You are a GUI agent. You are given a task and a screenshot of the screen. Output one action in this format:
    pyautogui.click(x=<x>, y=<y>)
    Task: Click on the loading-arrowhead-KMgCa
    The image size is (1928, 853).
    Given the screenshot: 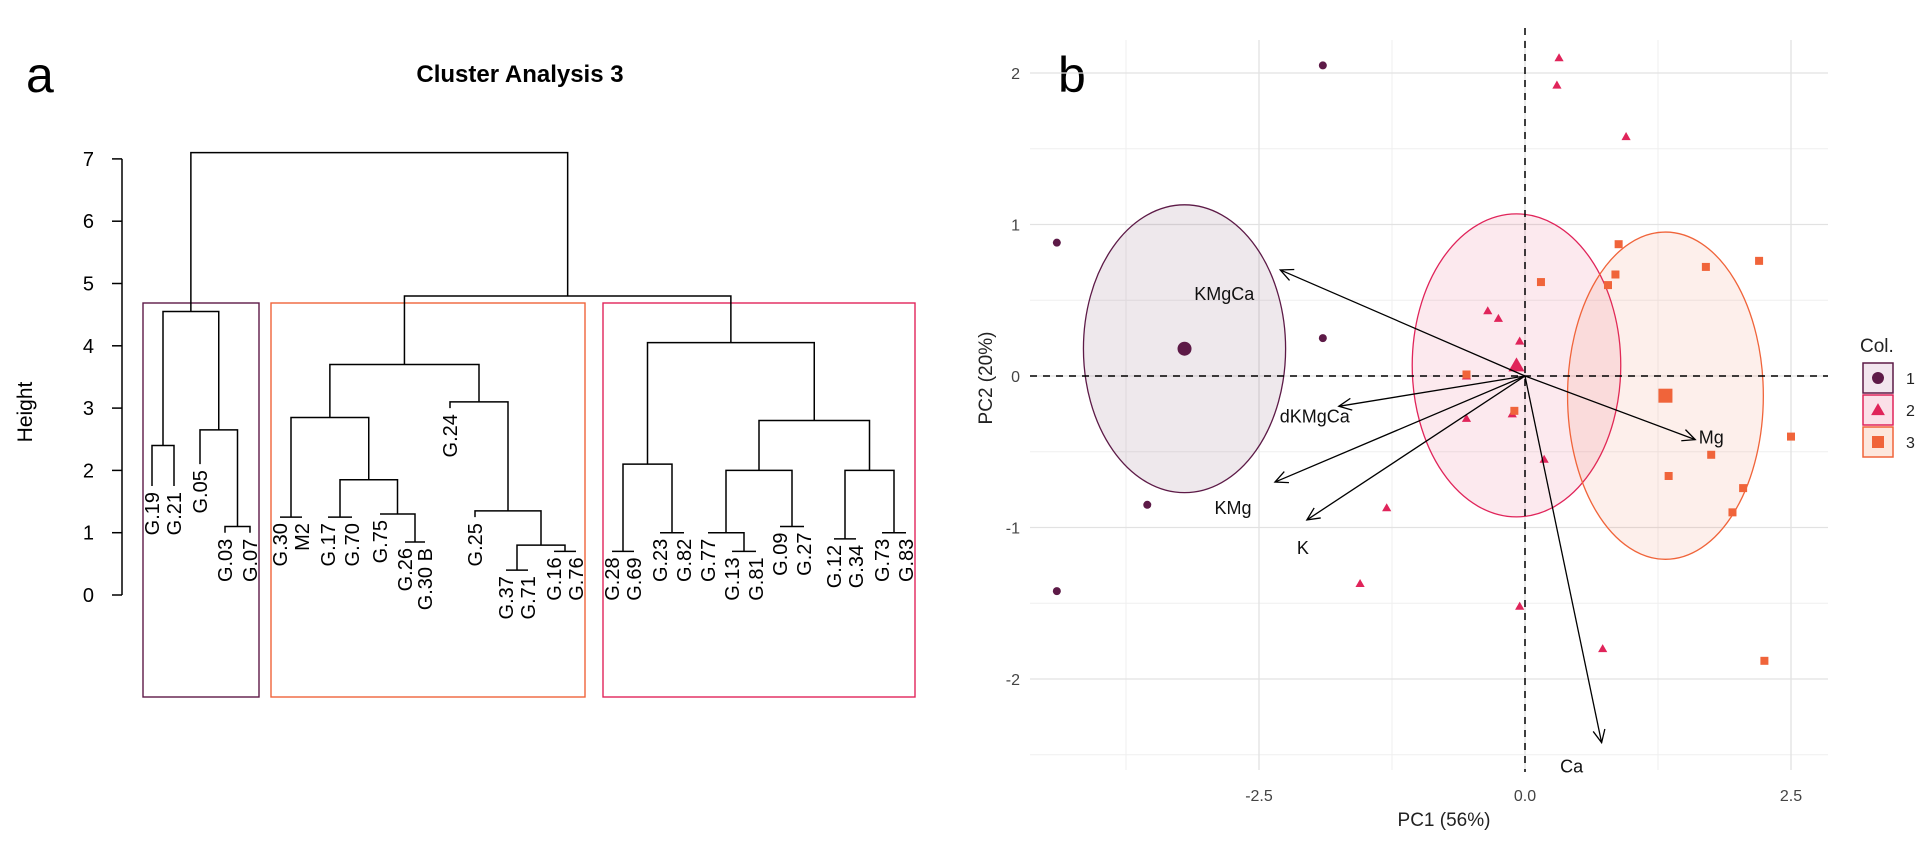 What is the action you would take?
    pyautogui.click(x=1286, y=274)
    